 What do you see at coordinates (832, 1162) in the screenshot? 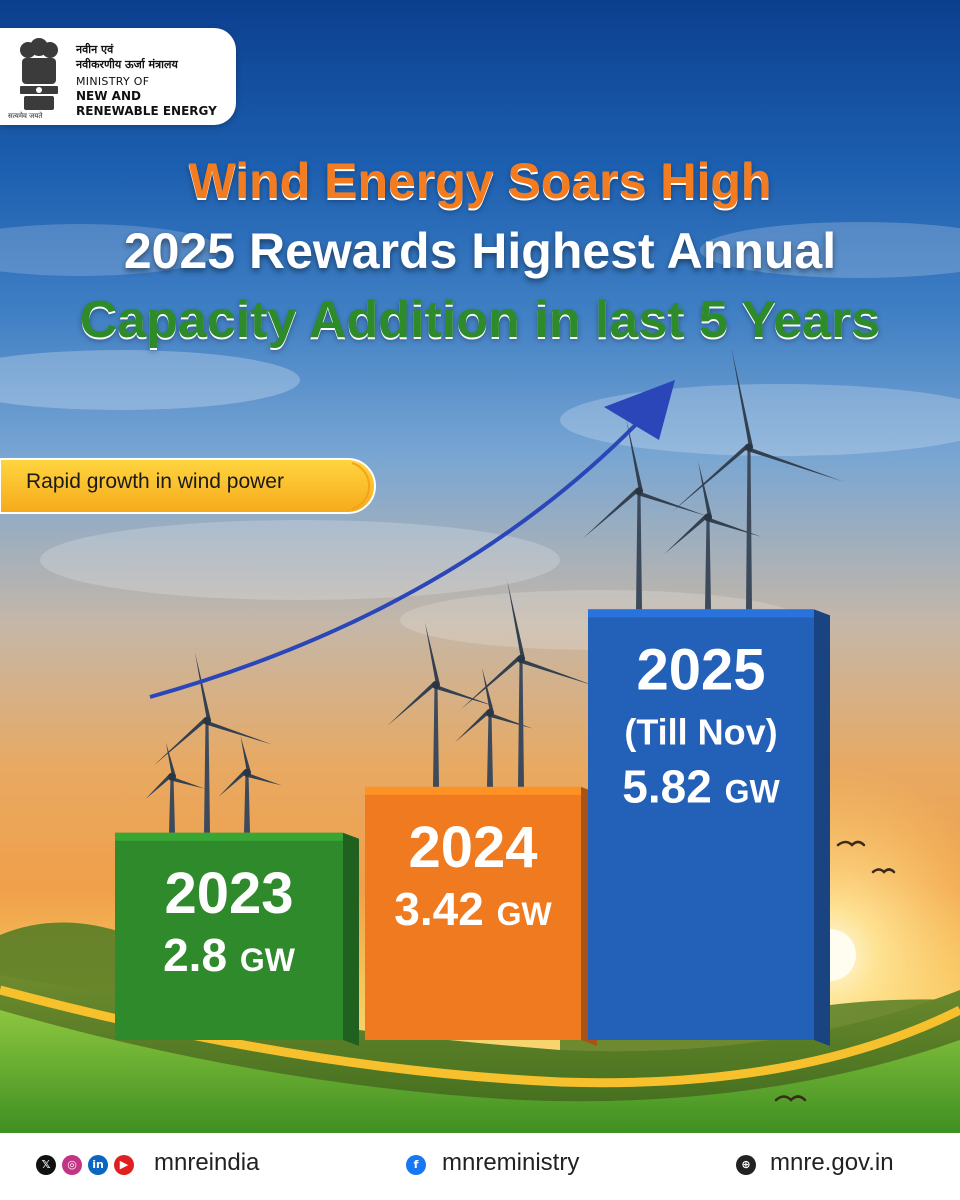
I see `website-link: mnre.gov.in` at bounding box center [832, 1162].